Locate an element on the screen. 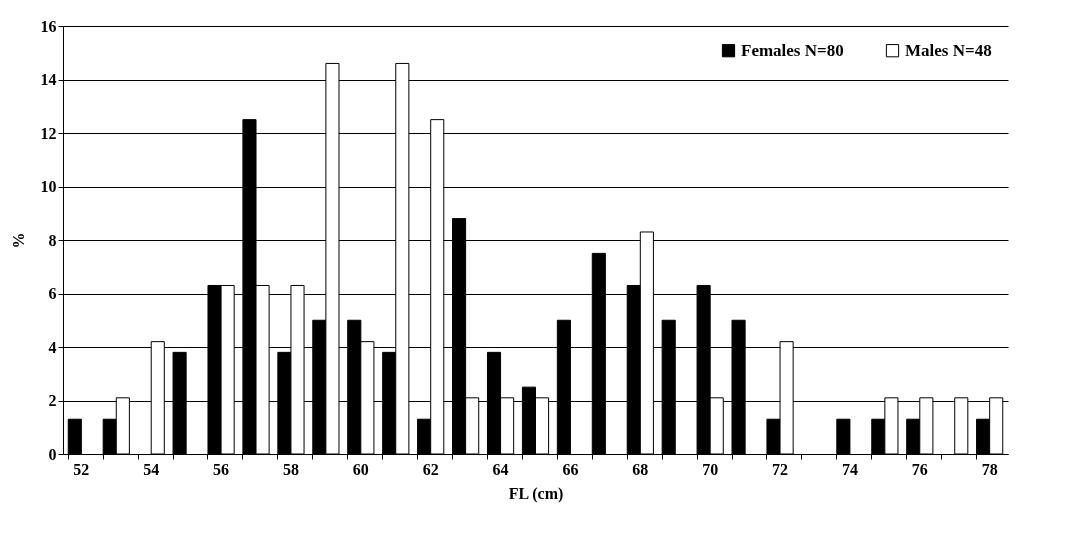 This screenshot has width=1065, height=535. x-tick-label: 56 is located at coordinates (221, 469).